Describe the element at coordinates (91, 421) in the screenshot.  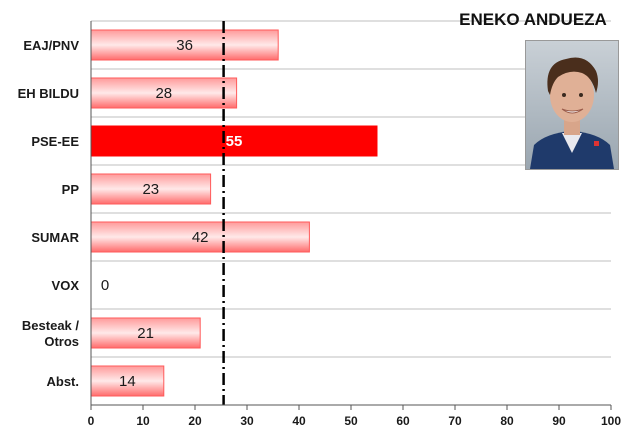
I see `x-tick-label: 0` at that location.